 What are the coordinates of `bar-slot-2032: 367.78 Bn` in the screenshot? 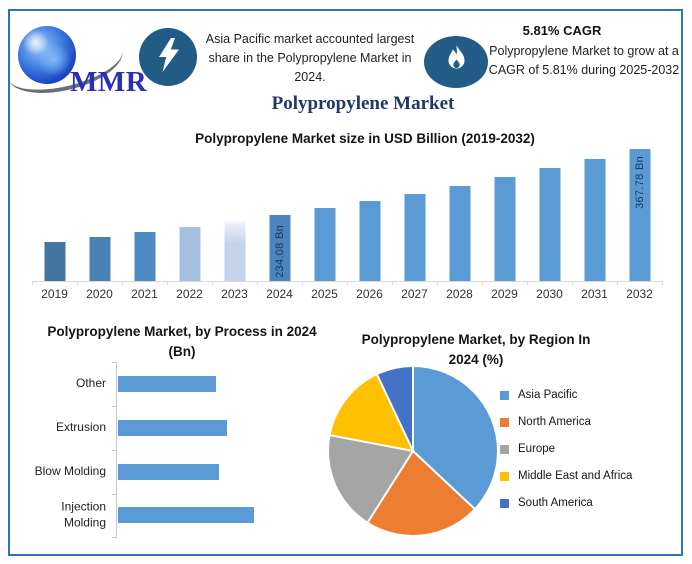 It's located at (639, 215).